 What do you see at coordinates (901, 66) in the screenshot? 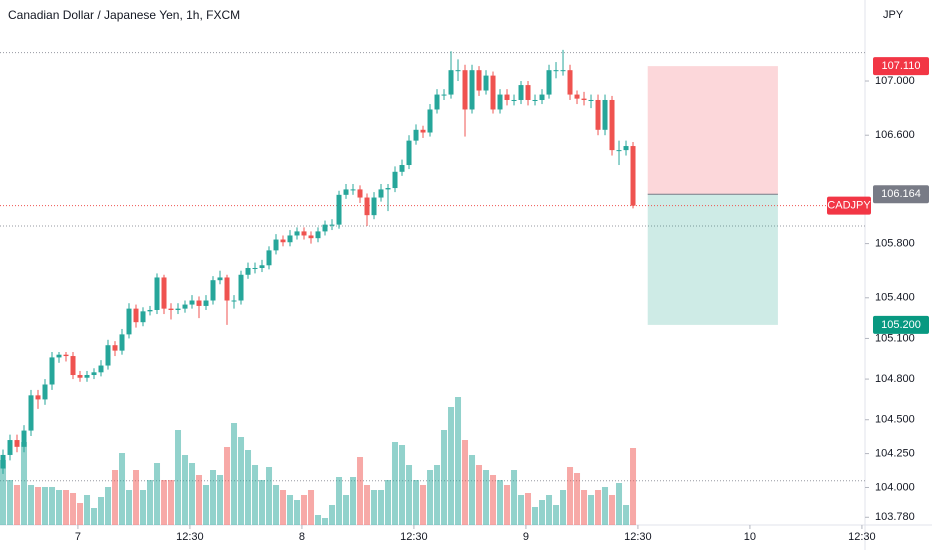
I see `price-tag-label: 107.110` at bounding box center [901, 66].